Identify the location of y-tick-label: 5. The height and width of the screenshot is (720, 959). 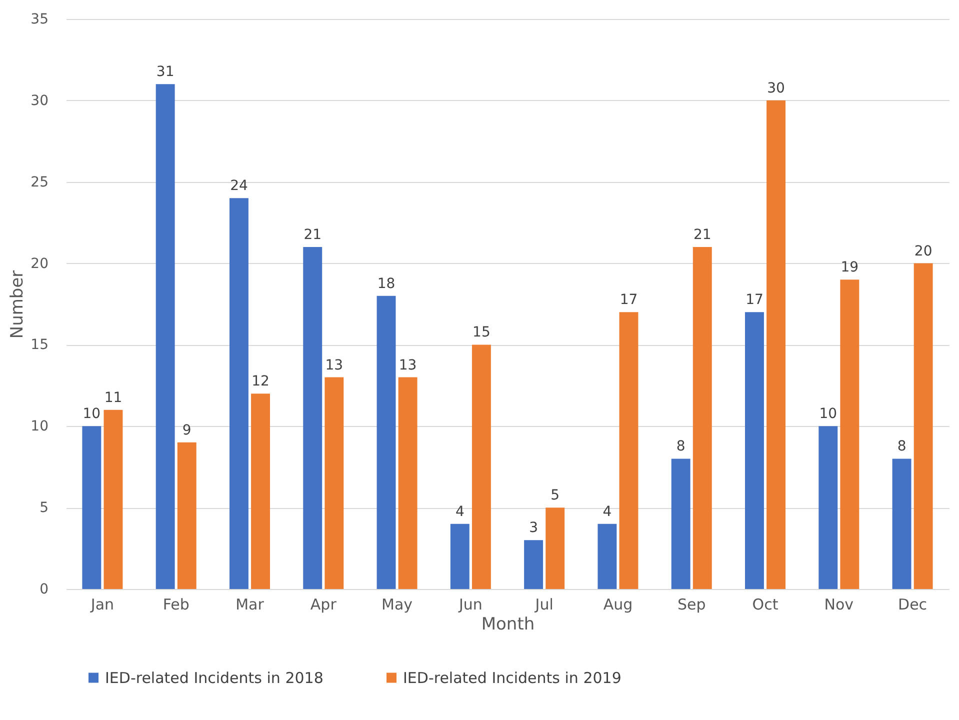
(44, 508).